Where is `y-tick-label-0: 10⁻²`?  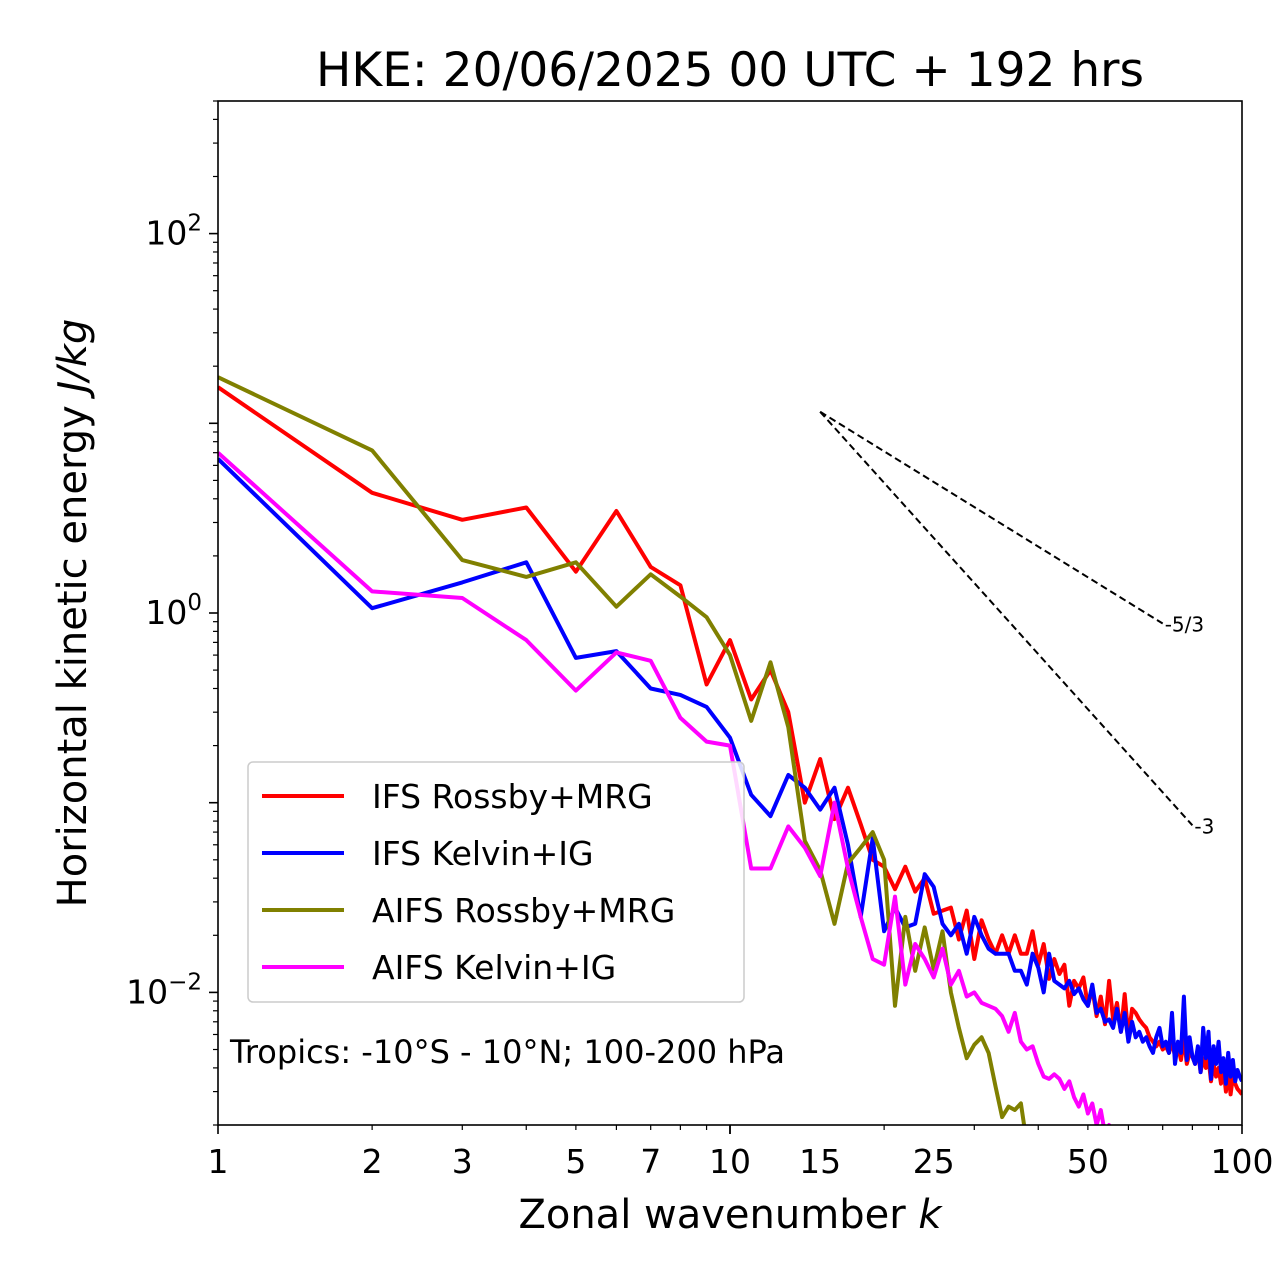
y-tick-label-0: 10⁻² is located at coordinates (164, 990).